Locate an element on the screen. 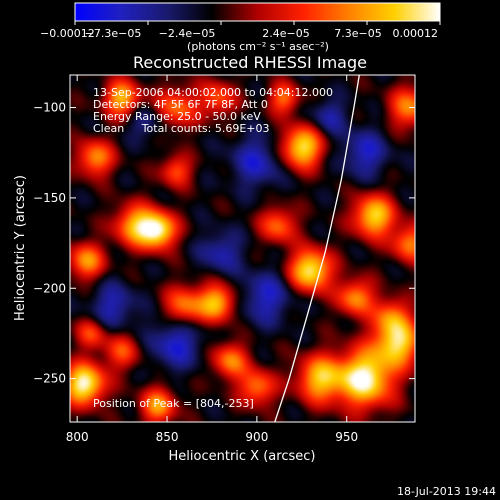 Image resolution: width=500 pixels, height=500 pixels. colorbar-tick-label: −7.3e−05 is located at coordinates (113, 33).